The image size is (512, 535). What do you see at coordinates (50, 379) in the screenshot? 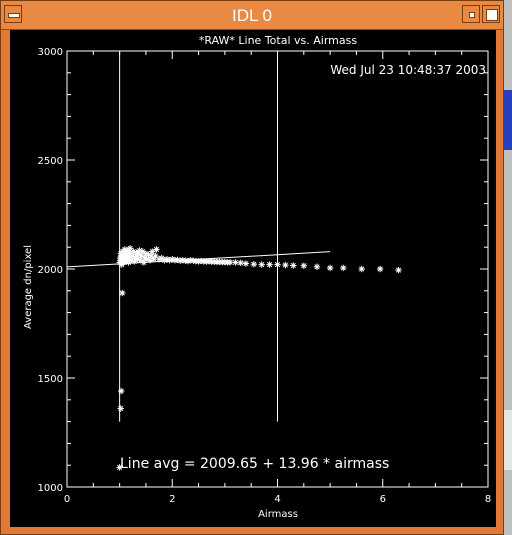
I see `y-tick-label: 1500` at bounding box center [50, 379].